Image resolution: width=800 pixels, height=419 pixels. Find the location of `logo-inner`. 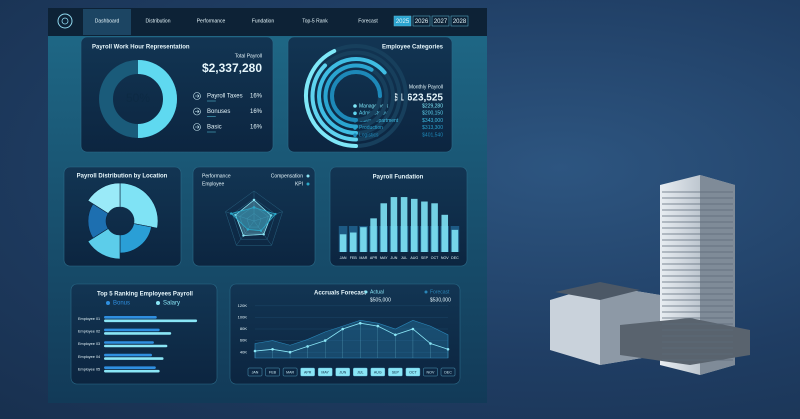

logo-inner is located at coordinates (65, 21).